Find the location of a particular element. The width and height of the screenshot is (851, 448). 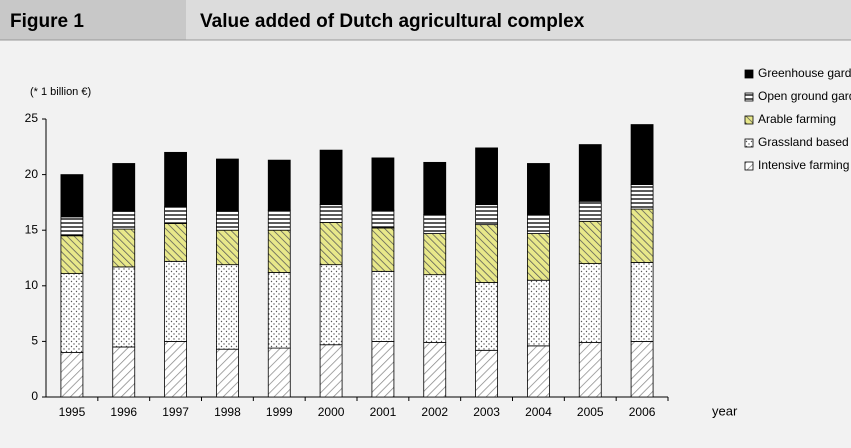

x-tick-label: 1999 is located at coordinates (279, 412).